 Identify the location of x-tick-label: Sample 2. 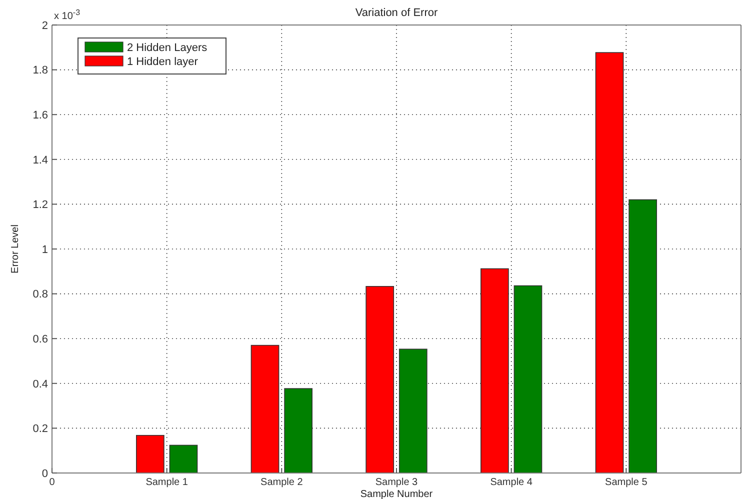
(282, 482).